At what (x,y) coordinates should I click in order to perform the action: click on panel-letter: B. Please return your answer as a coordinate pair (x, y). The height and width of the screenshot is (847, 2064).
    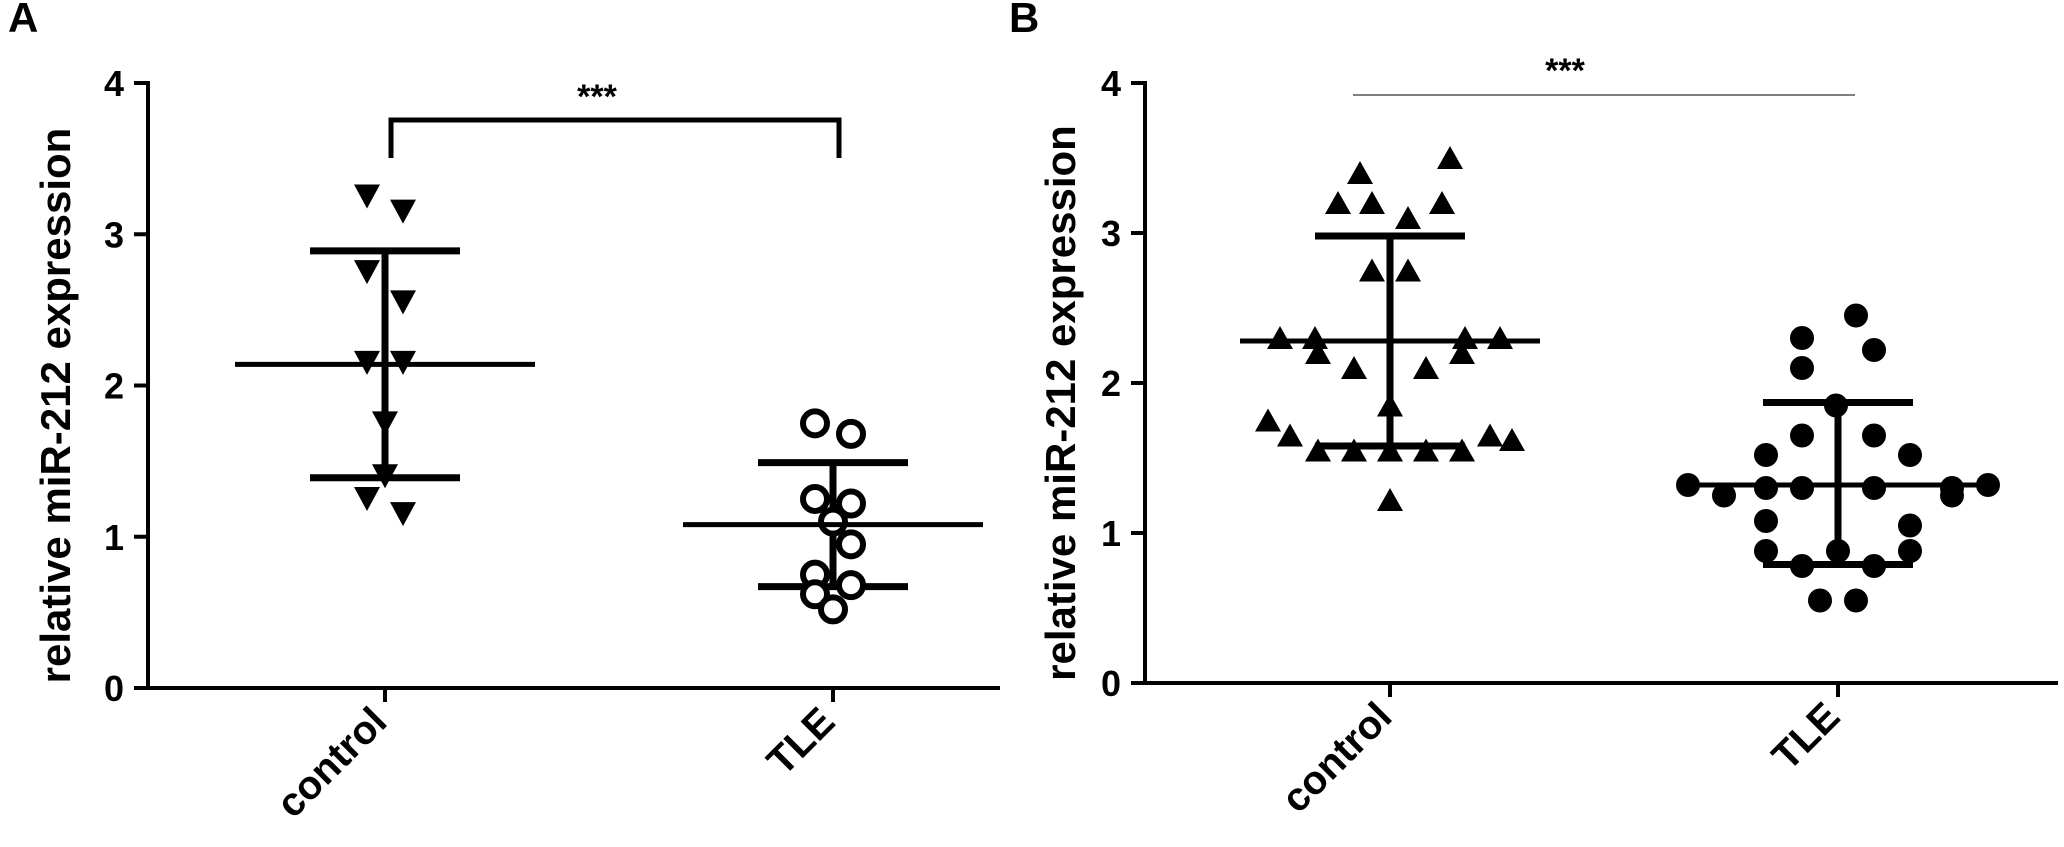
    Looking at the image, I should click on (1024, 20).